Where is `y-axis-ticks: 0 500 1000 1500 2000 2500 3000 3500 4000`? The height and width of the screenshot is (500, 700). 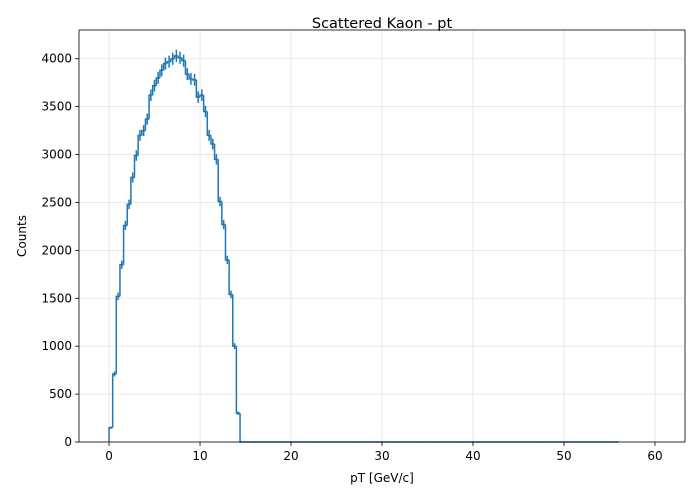 y-axis-ticks: 0 500 1000 1500 2000 2500 3000 3500 4000 is located at coordinates (60, 250).